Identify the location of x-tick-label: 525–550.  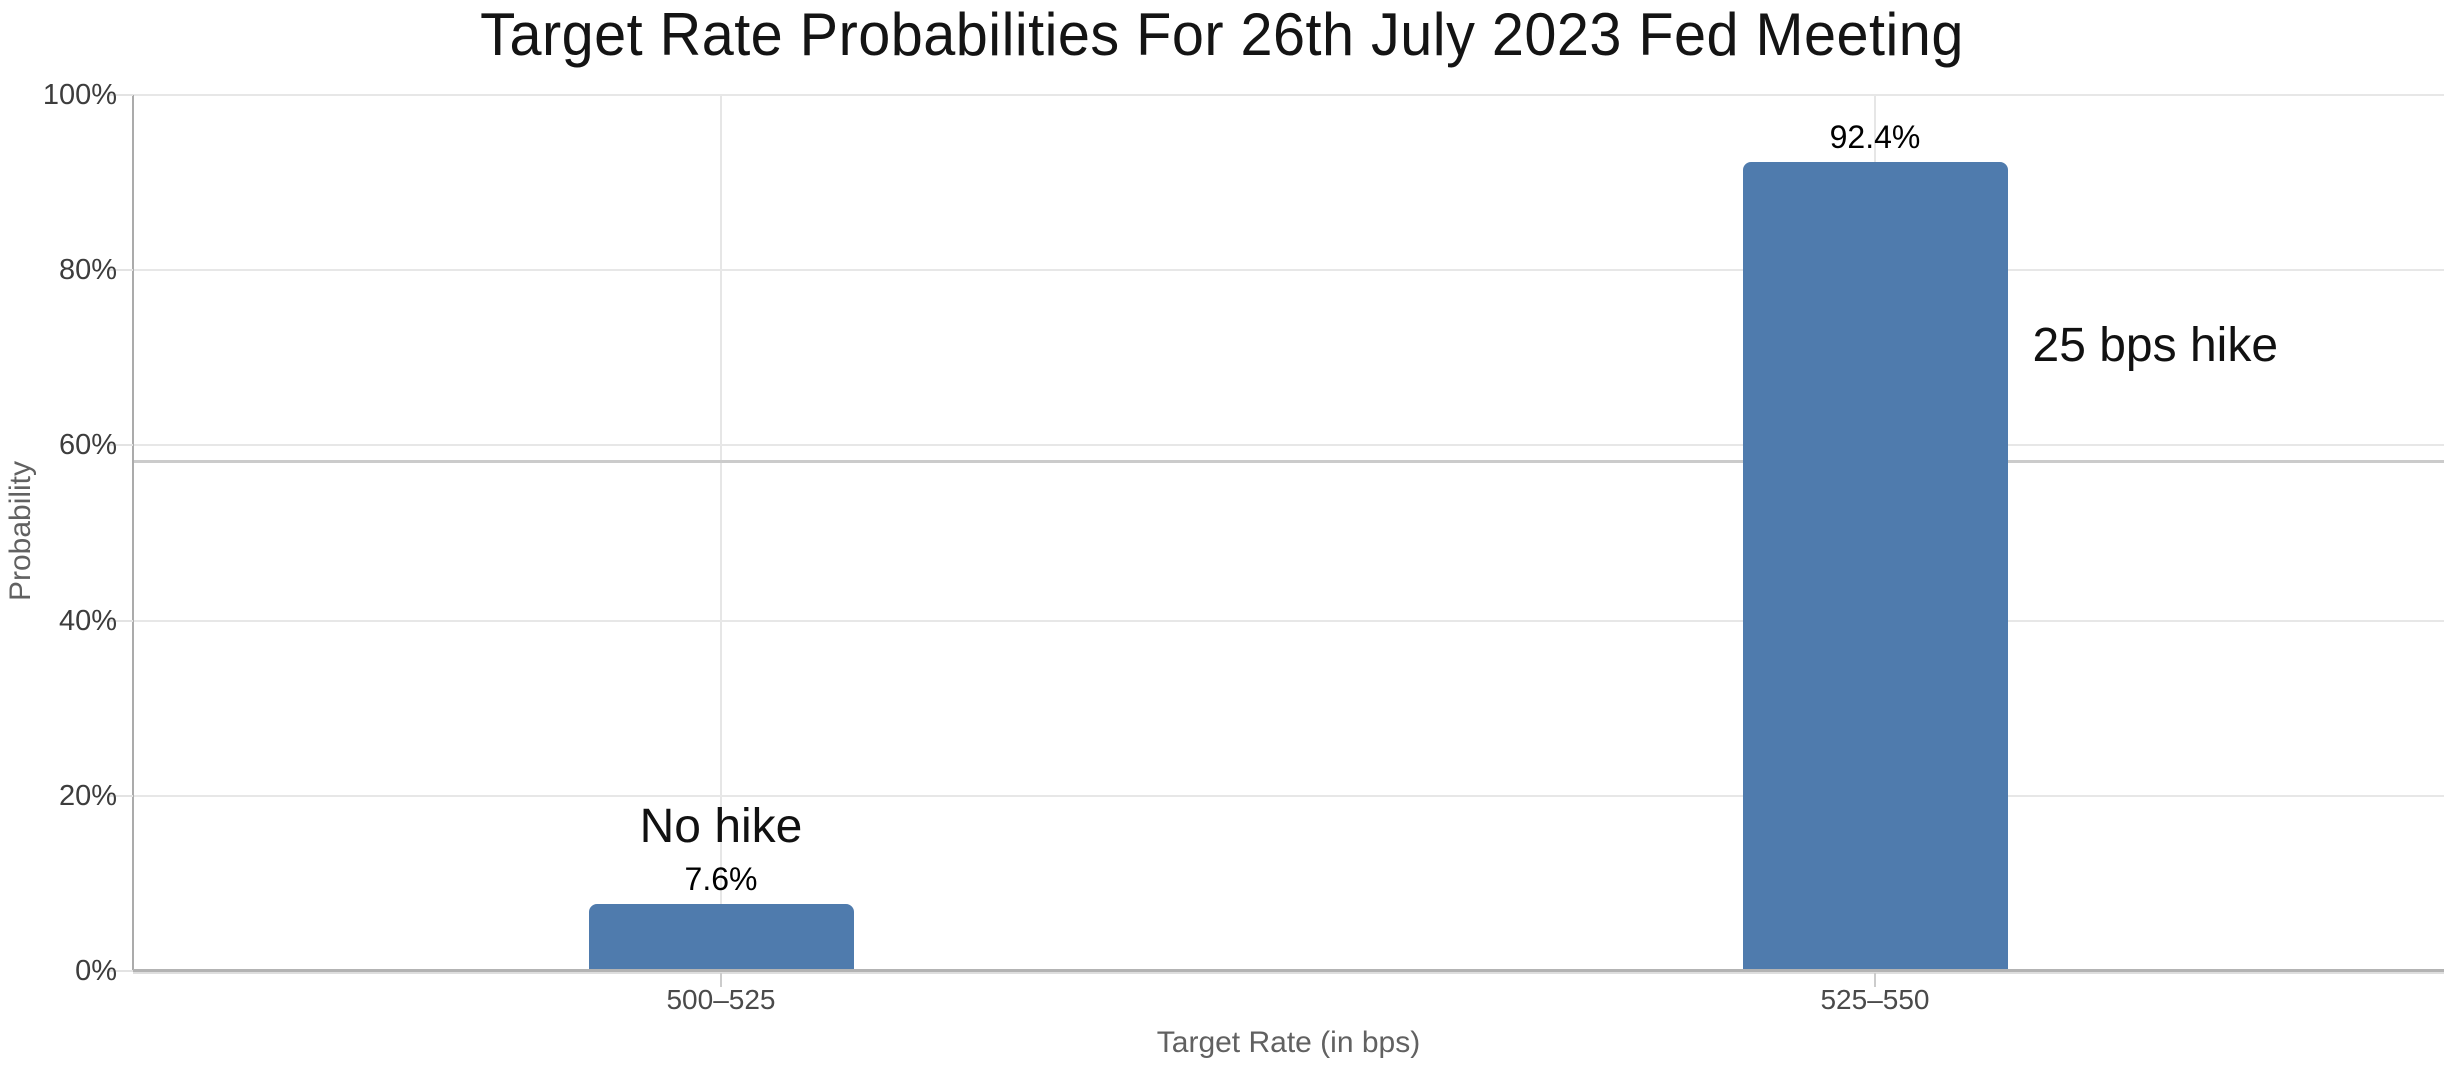
(1875, 999).